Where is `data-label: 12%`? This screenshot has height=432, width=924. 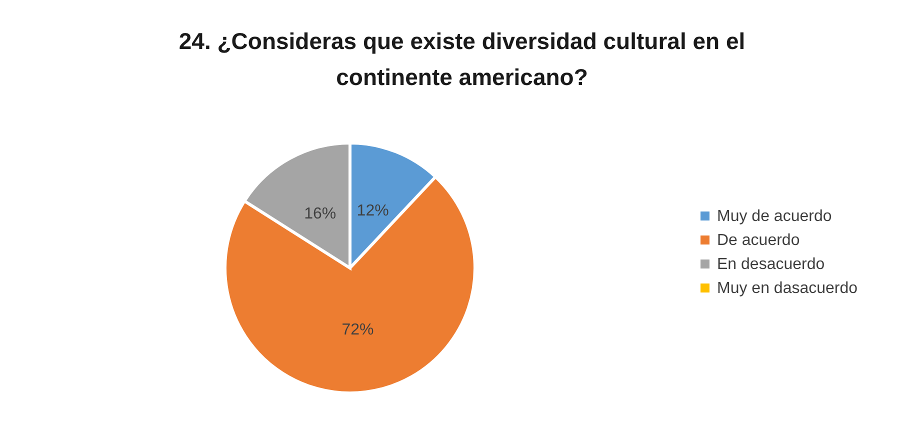 data-label: 12% is located at coordinates (372, 211).